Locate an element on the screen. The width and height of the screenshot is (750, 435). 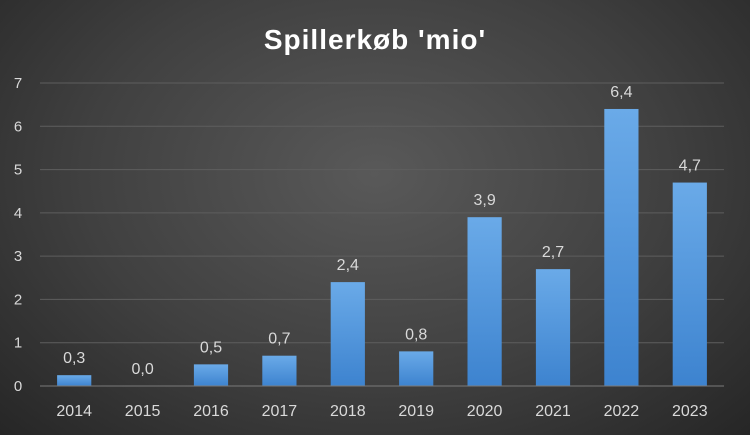
x-tick-label-2019: 2019 is located at coordinates (416, 411).